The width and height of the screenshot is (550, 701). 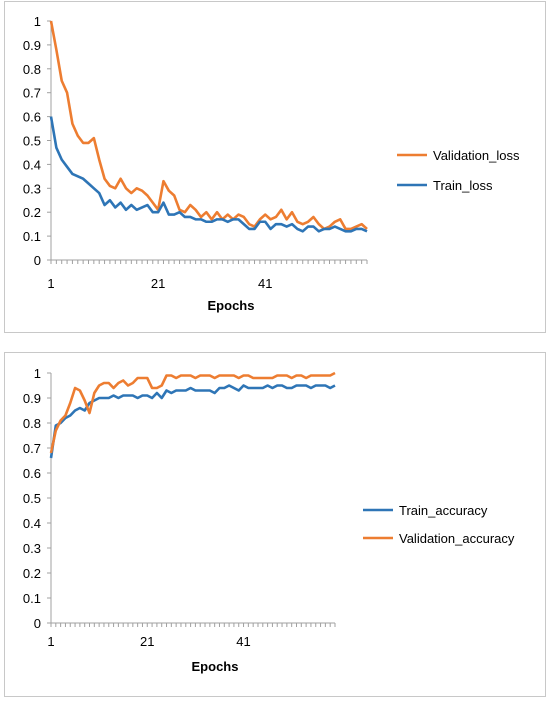 I want to click on loss-legend-label: Train_loss, so click(x=463, y=185).